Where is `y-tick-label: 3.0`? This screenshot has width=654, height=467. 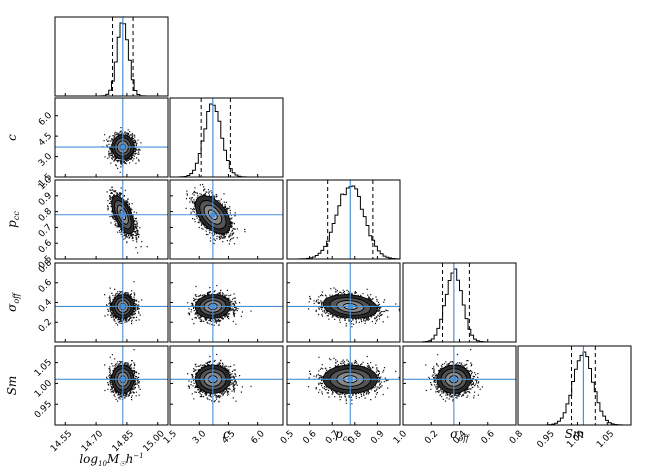 y-tick-label: 3.0 is located at coordinates (45, 159).